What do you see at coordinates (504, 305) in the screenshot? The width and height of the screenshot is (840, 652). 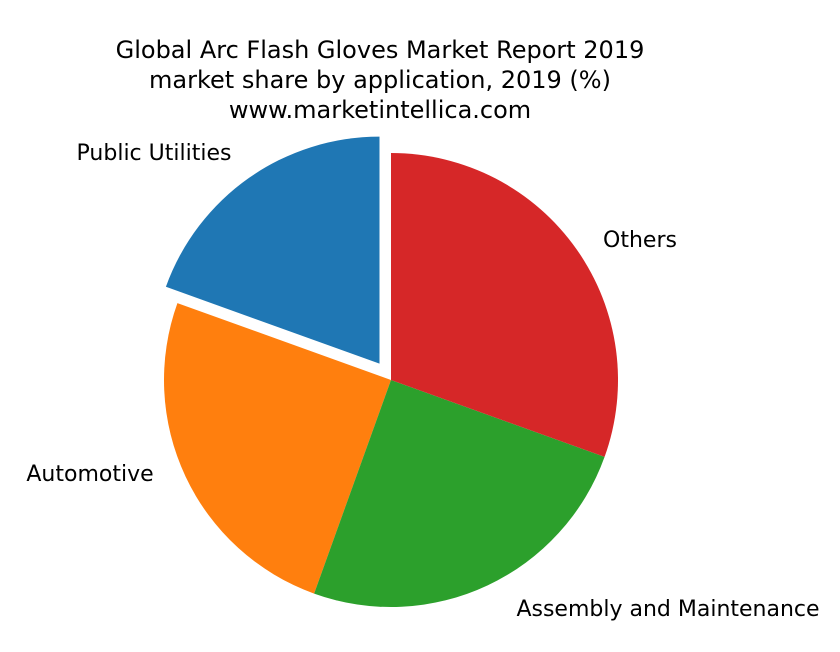 I see `pie-slice-others` at bounding box center [504, 305].